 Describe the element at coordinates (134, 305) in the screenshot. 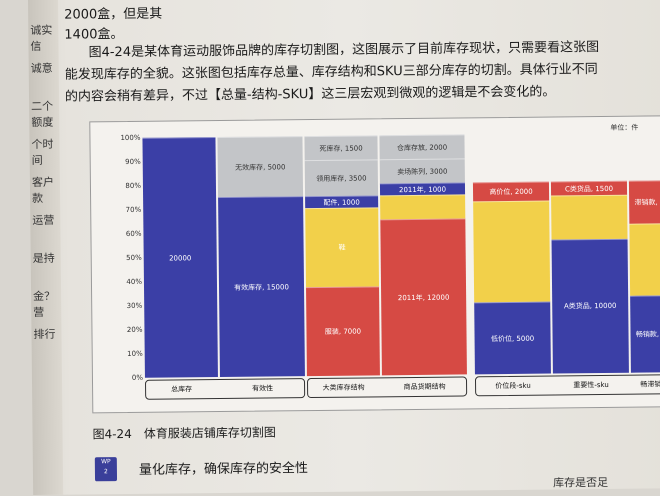

I see `y-tick-label: 30%` at that location.